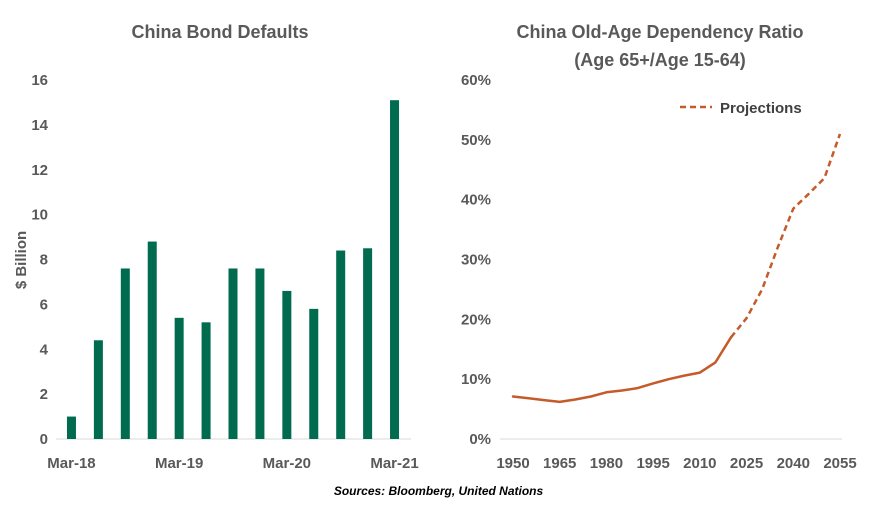 This screenshot has height=531, width=877. I want to click on line-chart-x-tick: 2025, so click(746, 463).